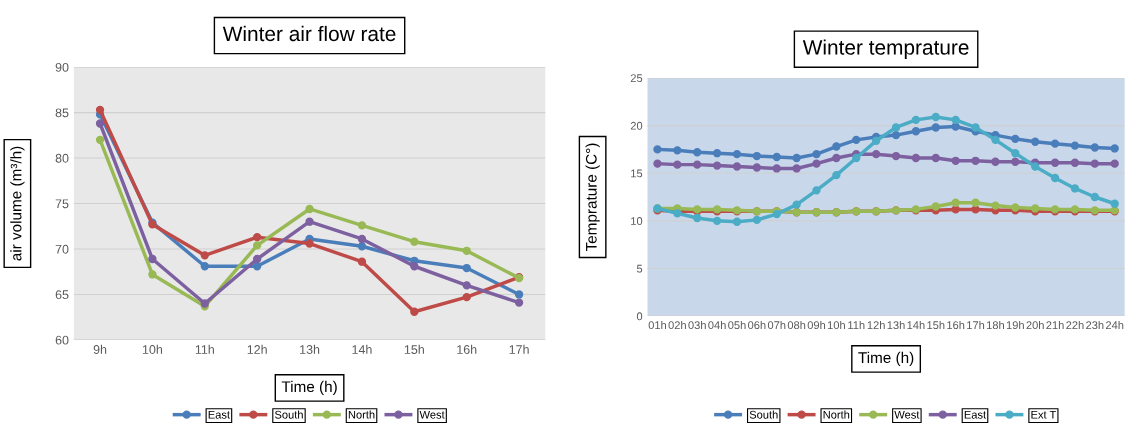 The height and width of the screenshot is (433, 1136). I want to click on y-tick-label: 25, so click(636, 78).